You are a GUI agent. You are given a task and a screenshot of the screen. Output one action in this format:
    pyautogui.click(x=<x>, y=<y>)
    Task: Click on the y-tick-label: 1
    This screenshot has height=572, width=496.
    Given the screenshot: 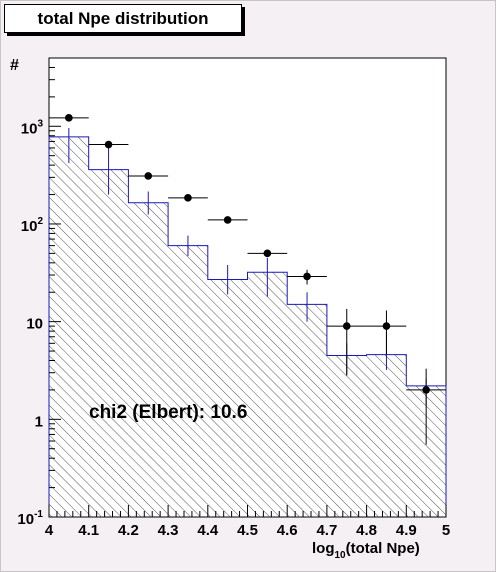 What is the action you would take?
    pyautogui.click(x=39, y=421)
    